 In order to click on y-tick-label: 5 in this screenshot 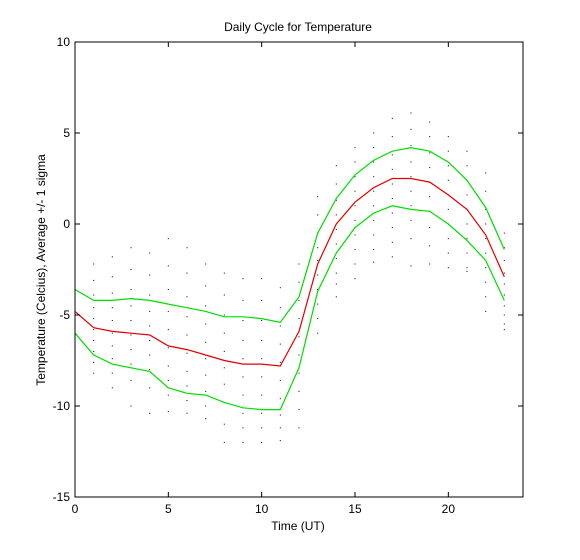, I will do `click(66, 133)`.